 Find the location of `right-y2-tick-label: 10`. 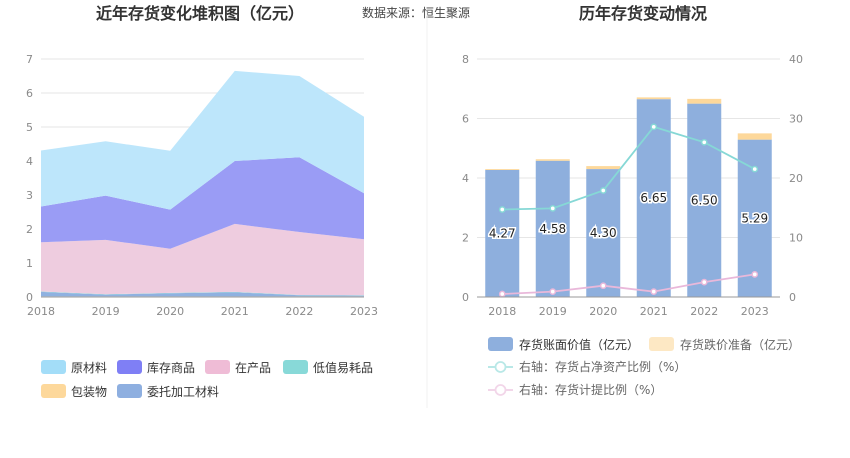

right-y2-tick-label: 10 is located at coordinates (796, 238).